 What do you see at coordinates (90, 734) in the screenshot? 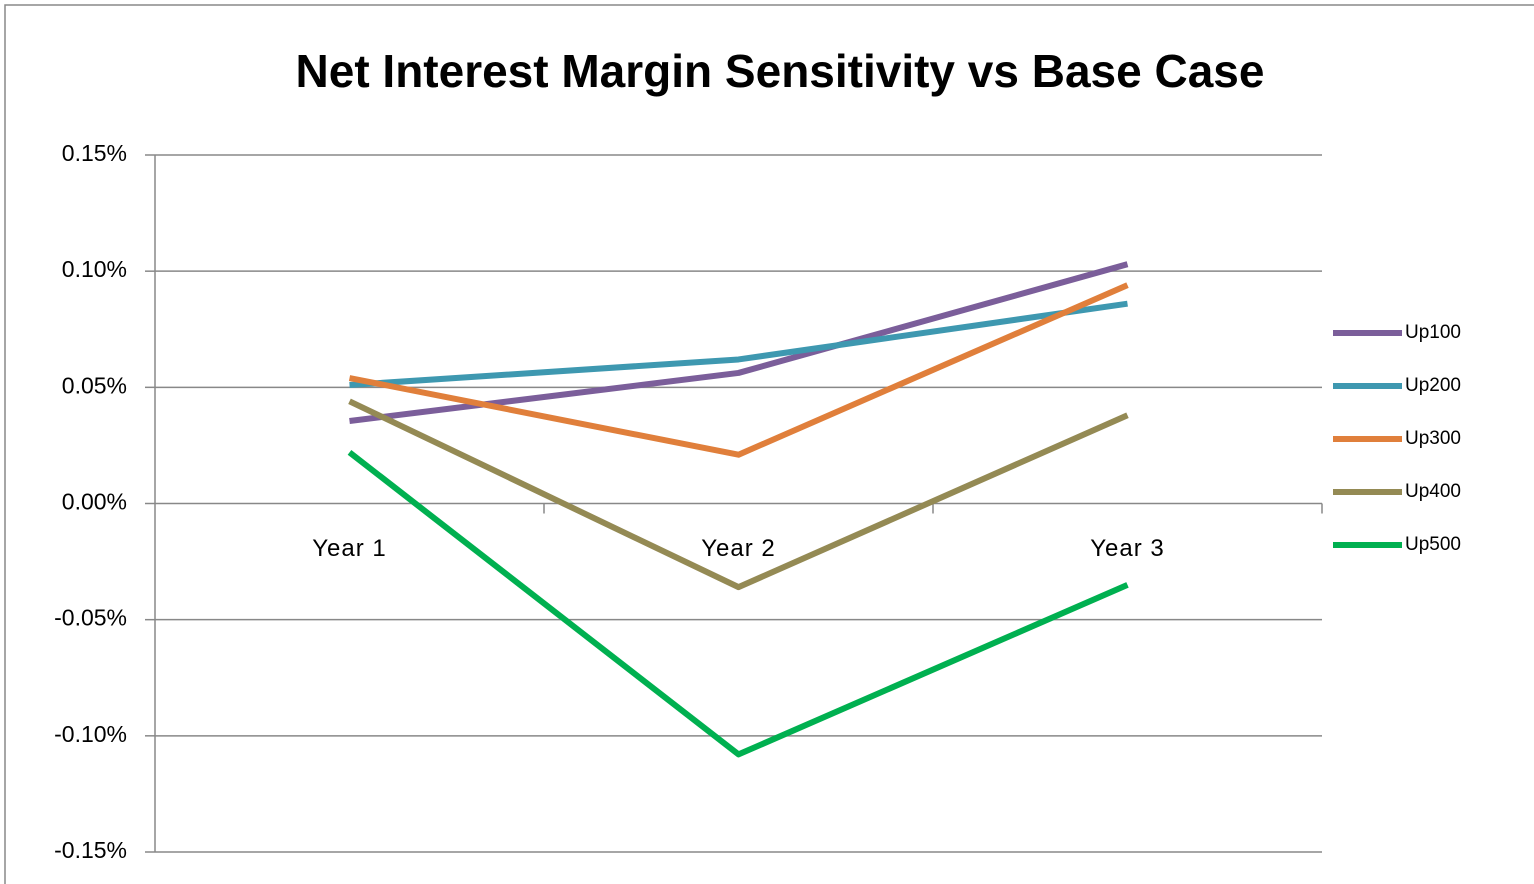
I see `y-tick-label: -0.10%` at bounding box center [90, 734].